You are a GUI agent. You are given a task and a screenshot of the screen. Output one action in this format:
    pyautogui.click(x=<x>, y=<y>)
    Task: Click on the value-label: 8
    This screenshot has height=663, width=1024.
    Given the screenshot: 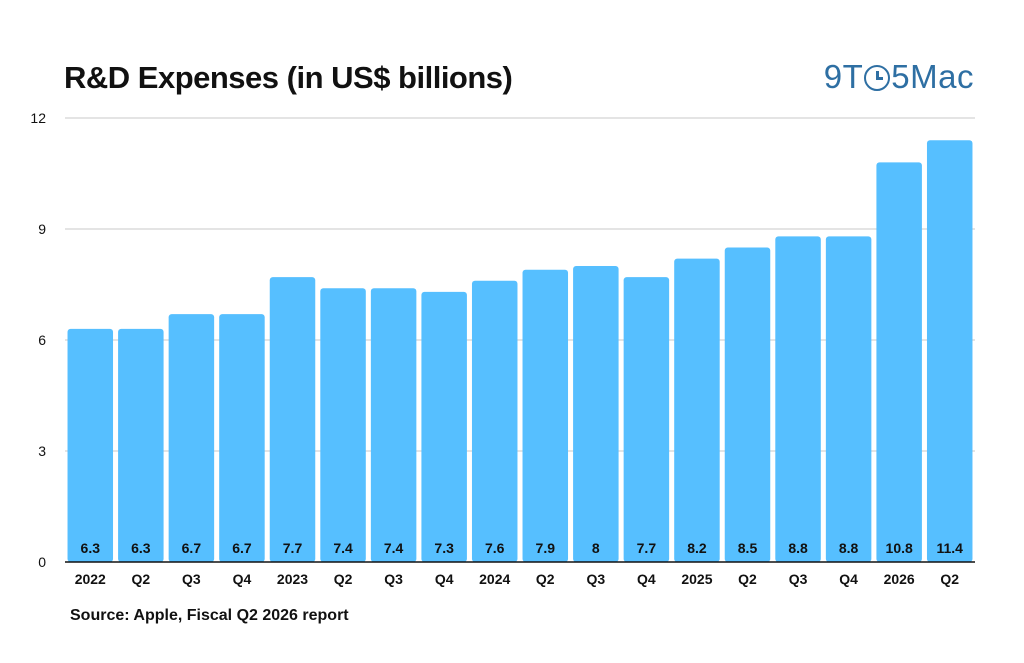 What is the action you would take?
    pyautogui.click(x=596, y=548)
    